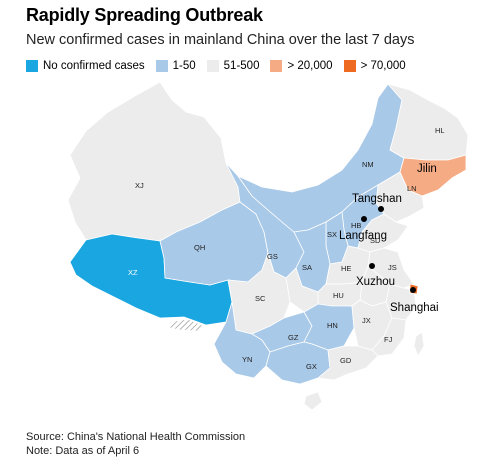 This screenshot has height=465, width=500. Describe the element at coordinates (375, 282) in the screenshot. I see `city-label-xuzhou: Xuzhou` at that location.